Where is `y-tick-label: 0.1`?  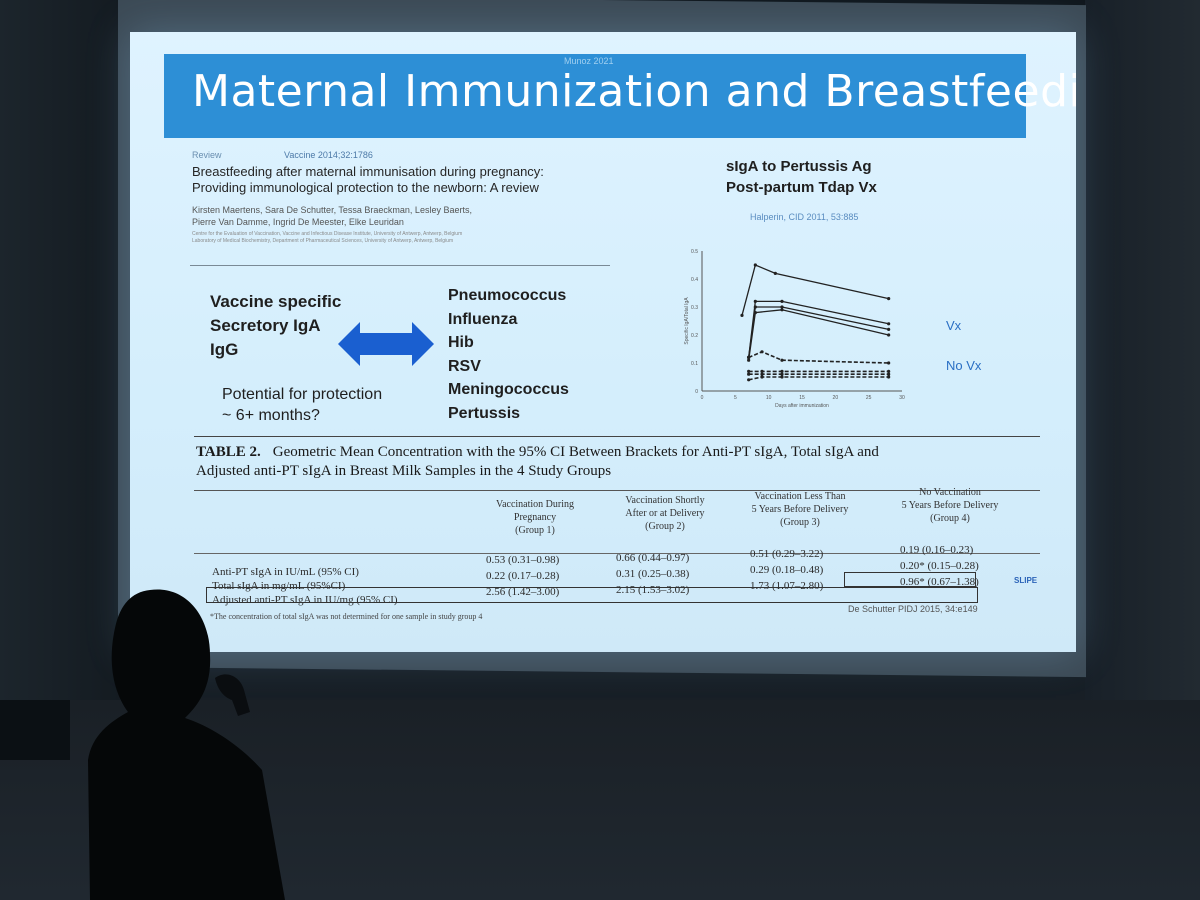 y-tick-label: 0.1 is located at coordinates (694, 364).